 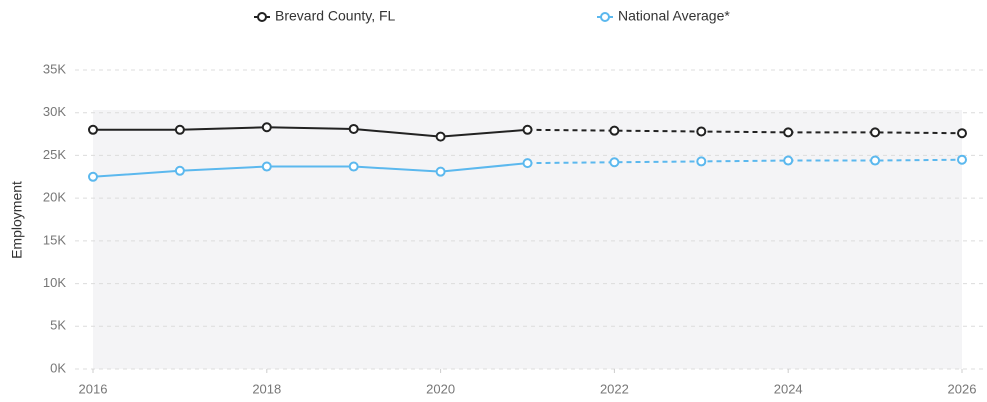 I want to click on y-tick-label: 10K, so click(x=54, y=282).